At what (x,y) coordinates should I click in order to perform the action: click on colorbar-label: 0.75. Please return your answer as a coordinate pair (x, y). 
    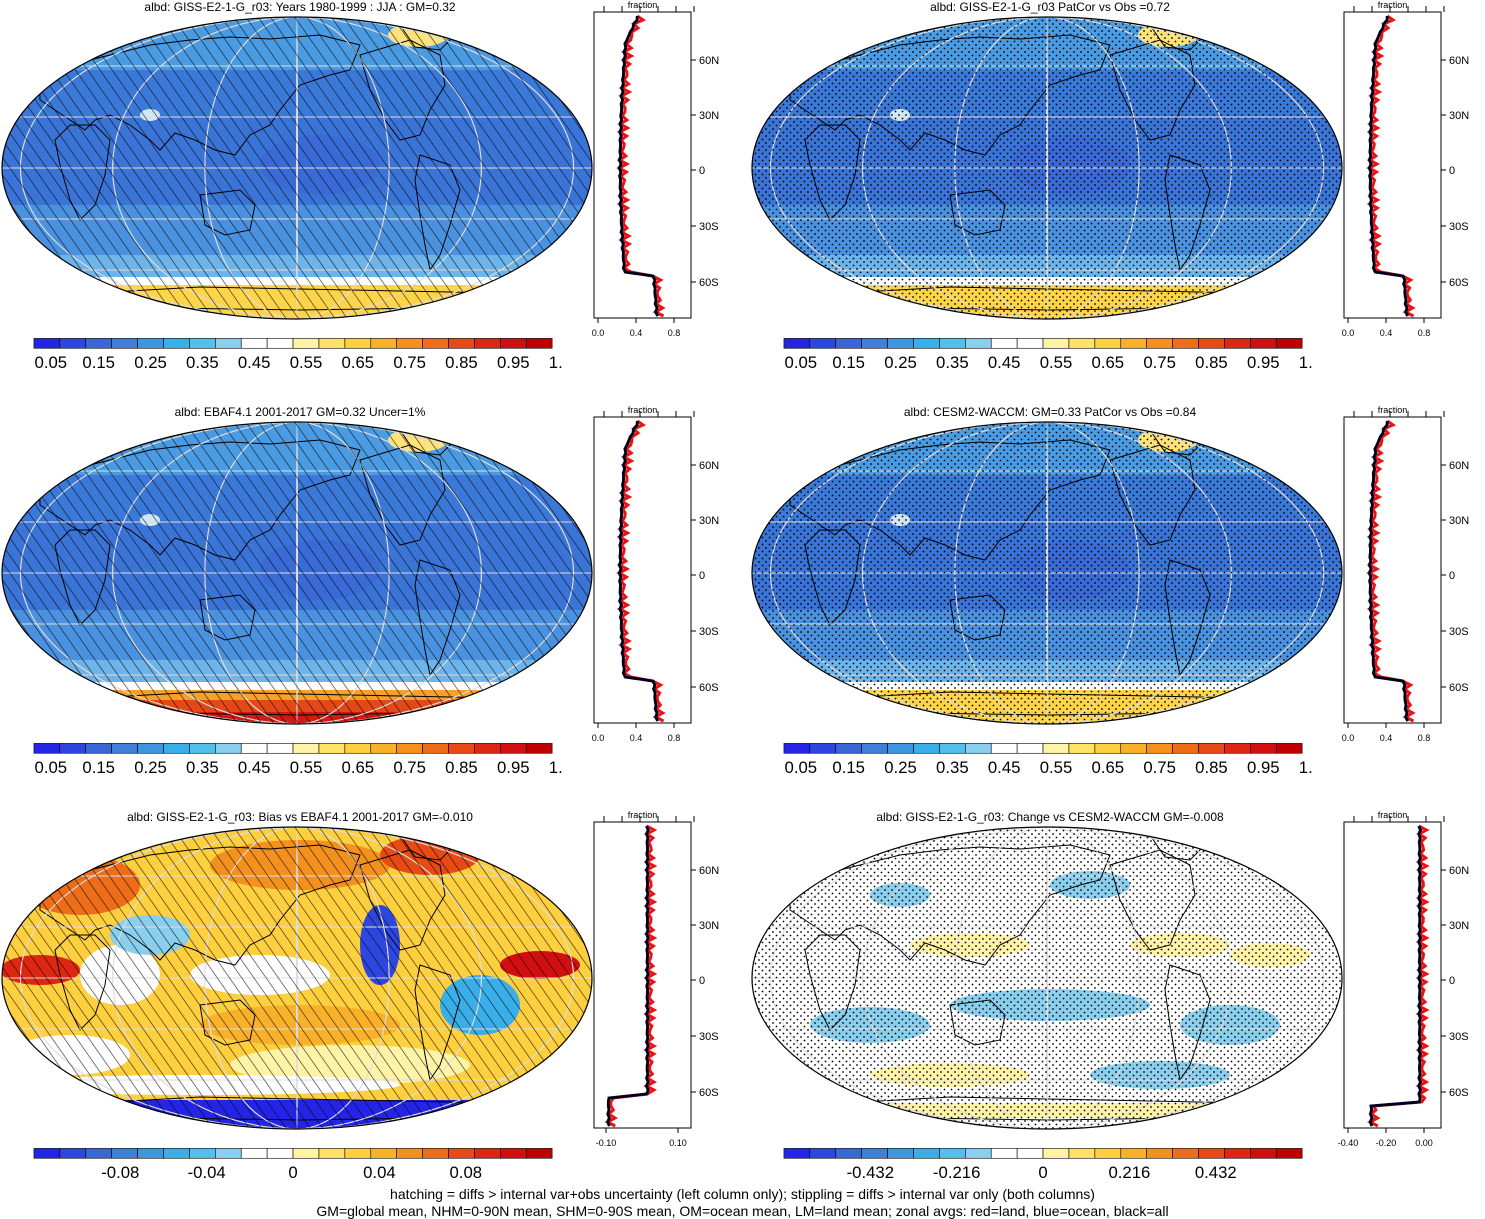
    Looking at the image, I should click on (409, 767).